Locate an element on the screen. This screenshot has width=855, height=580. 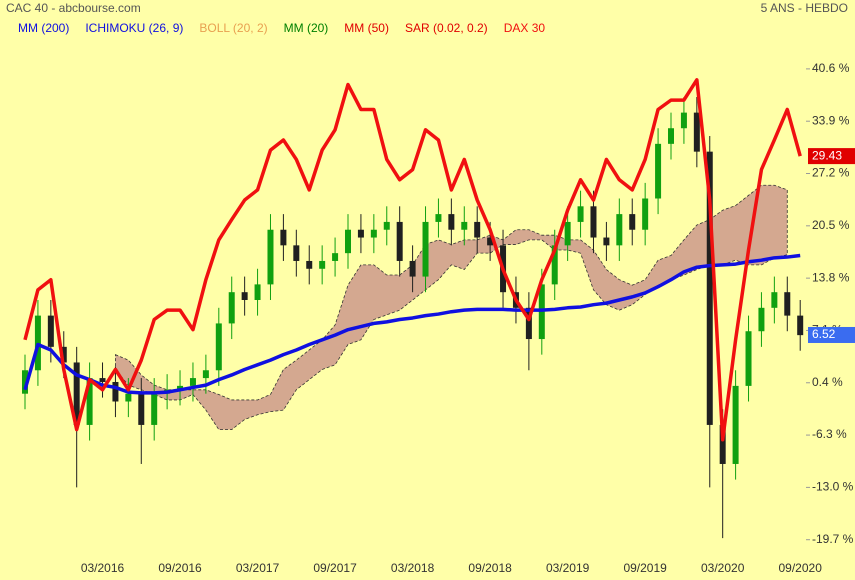
y-tick-label: 40.6 % is located at coordinates (831, 68).